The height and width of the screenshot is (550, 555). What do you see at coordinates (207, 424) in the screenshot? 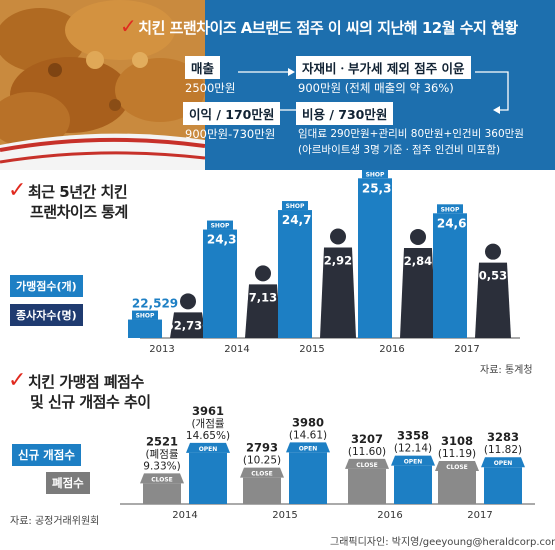
I see `open-value-label: (개점률` at bounding box center [207, 424].